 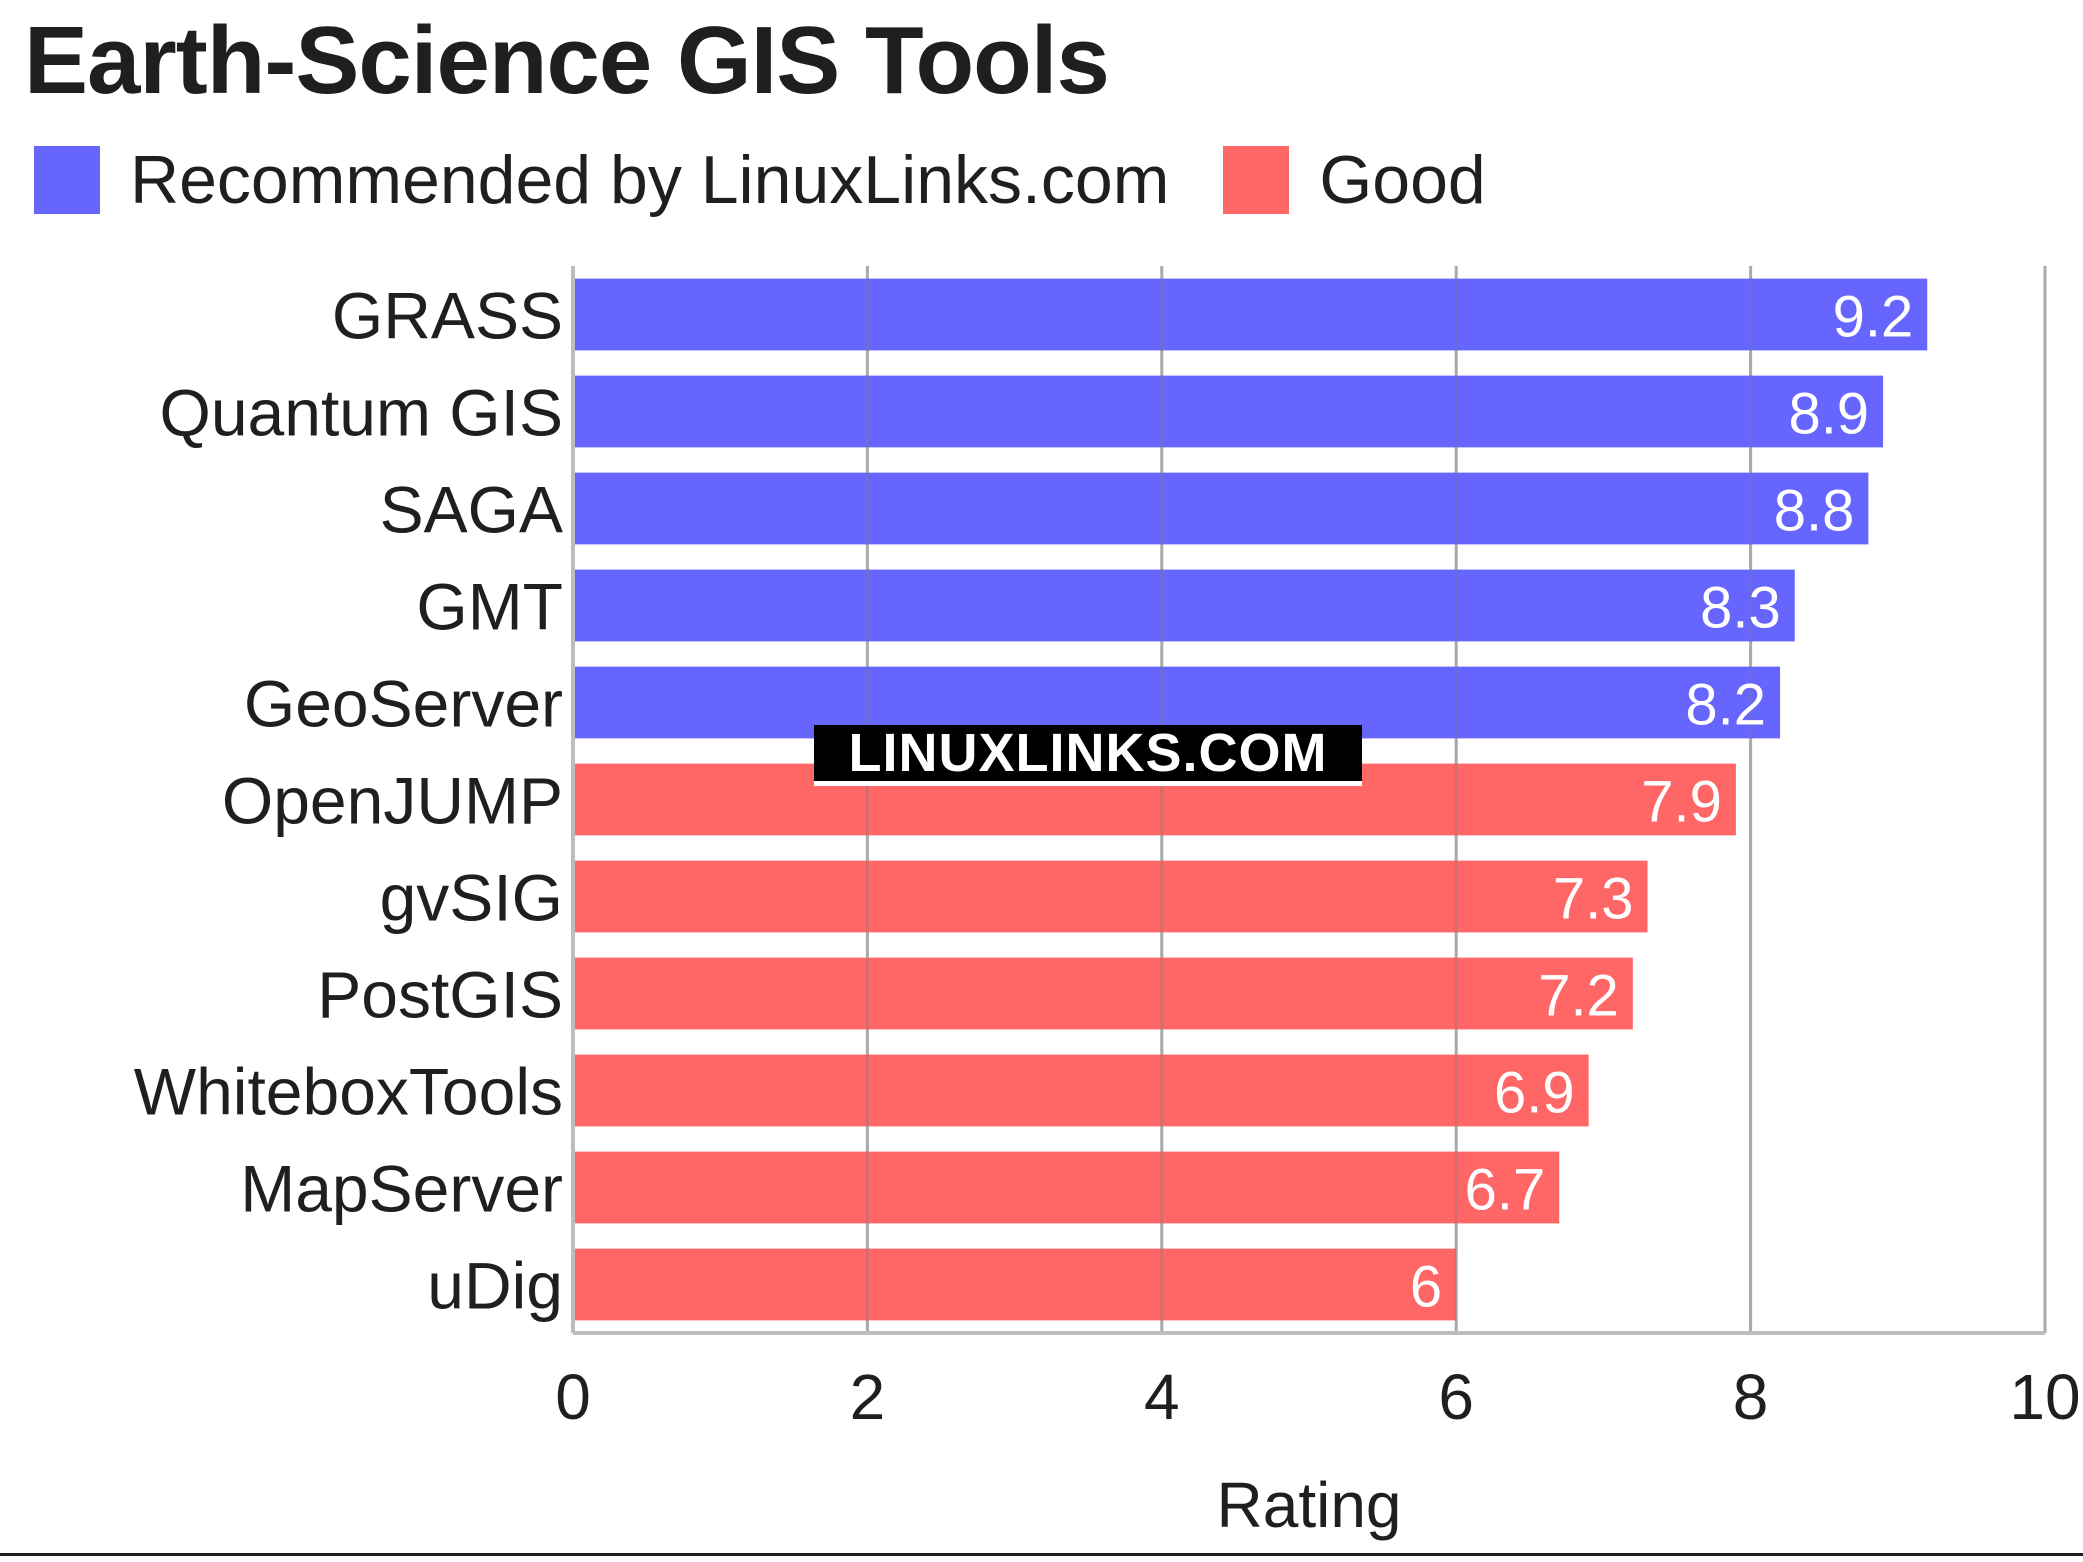 I want to click on value-label-1: 8.9, so click(x=1828, y=414).